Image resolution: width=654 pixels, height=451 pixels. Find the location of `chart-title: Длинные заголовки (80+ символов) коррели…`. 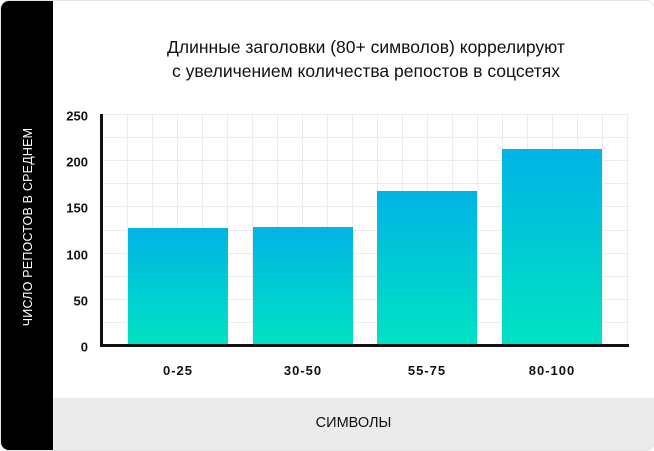

chart-title: Длинные заголовки (80+ символов) коррели… is located at coordinates (366, 59).